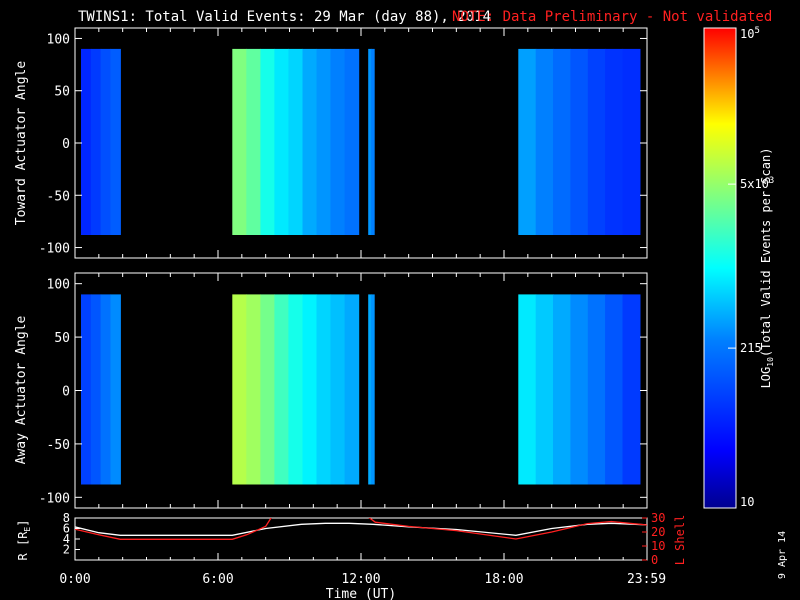  What do you see at coordinates (21, 143) in the screenshot?
I see `toward-ylabel: Toward Actuator Angle` at bounding box center [21, 143].